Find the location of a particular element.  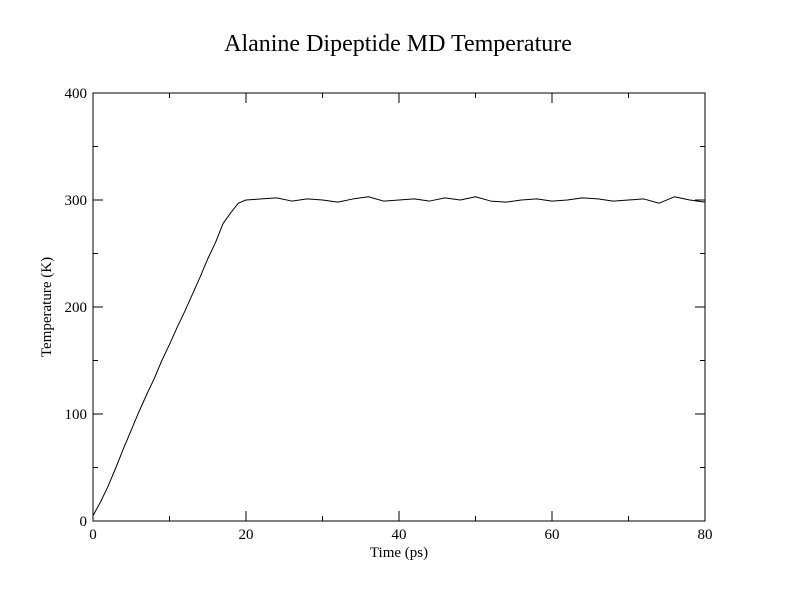

y-tick-label-0: 0 is located at coordinates (84, 522).